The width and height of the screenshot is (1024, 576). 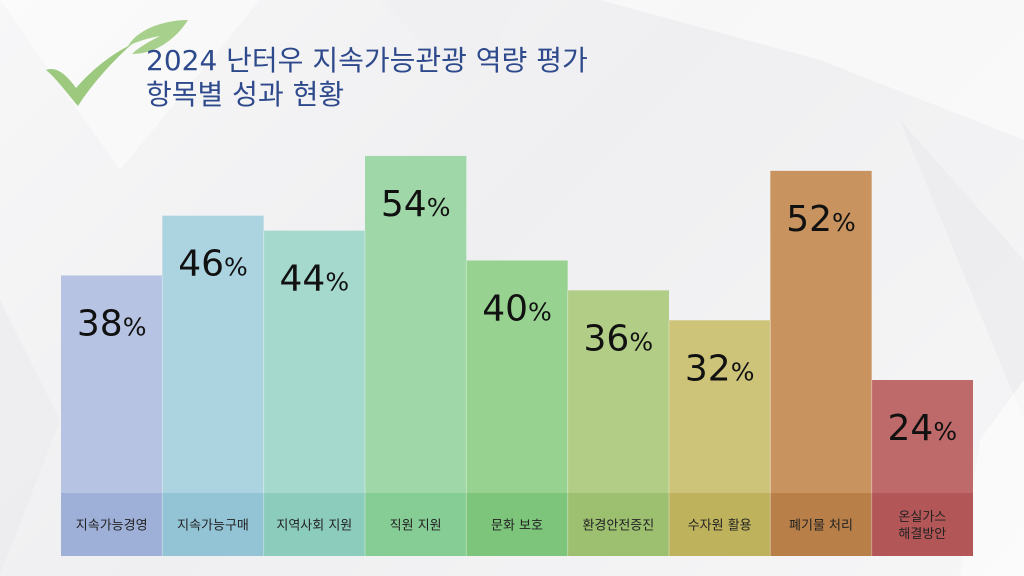 What do you see at coordinates (618, 423) in the screenshot?
I see `bar-group: 36% 환경안전증진` at bounding box center [618, 423].